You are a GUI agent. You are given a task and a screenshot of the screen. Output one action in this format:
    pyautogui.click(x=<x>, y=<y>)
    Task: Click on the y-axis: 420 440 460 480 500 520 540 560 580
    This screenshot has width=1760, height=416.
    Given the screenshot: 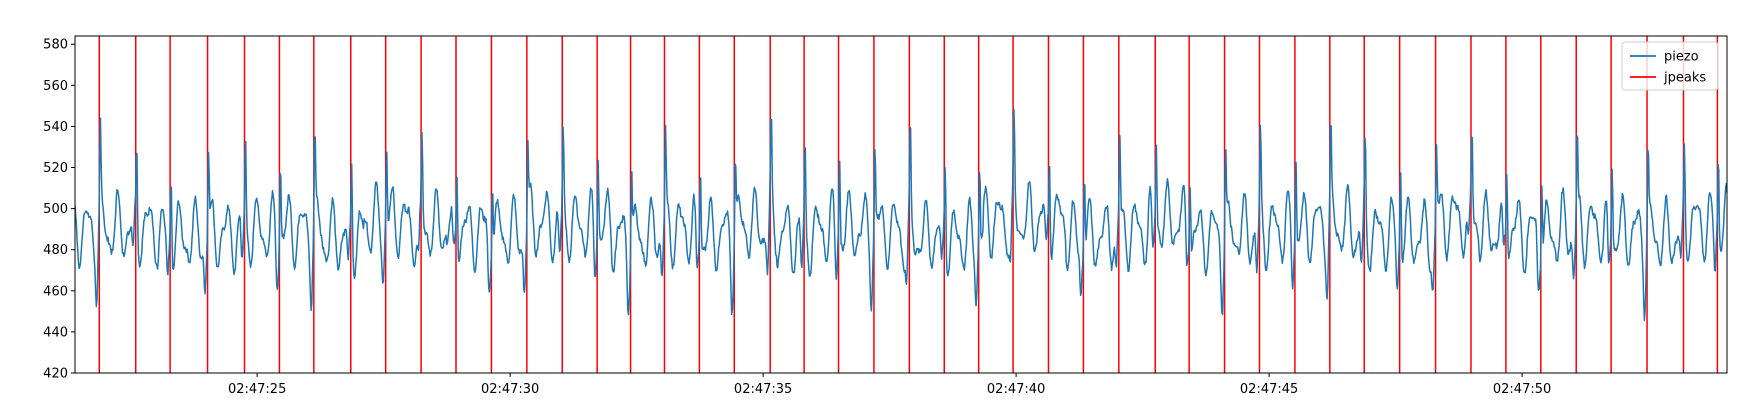 What is the action you would take?
    pyautogui.click(x=59, y=210)
    